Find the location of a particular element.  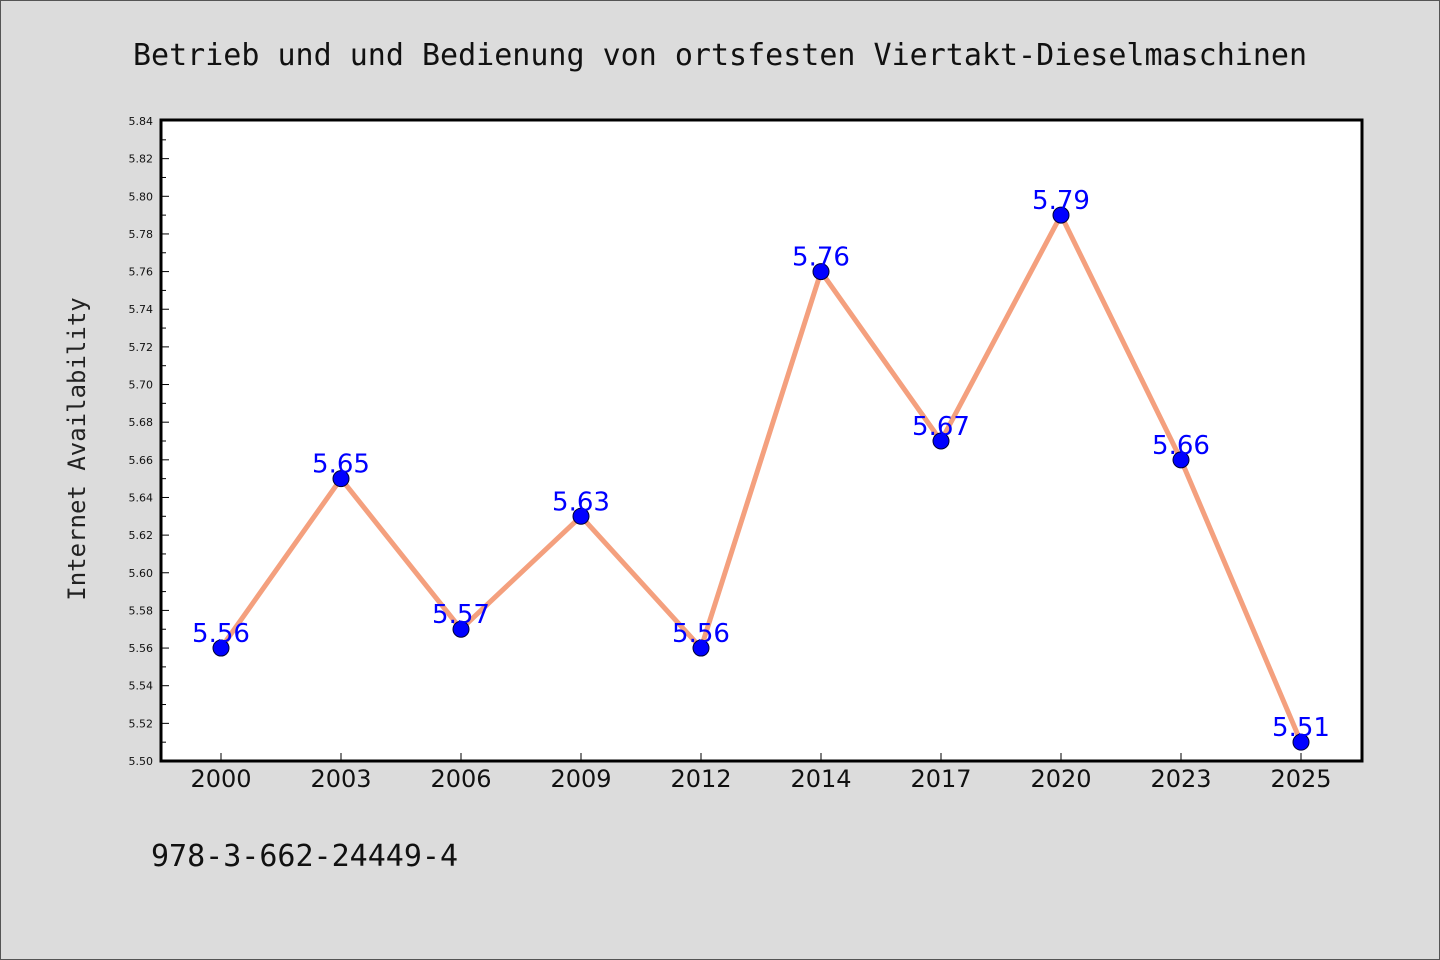

y-tick-label: 5.64 is located at coordinates (141, 497).